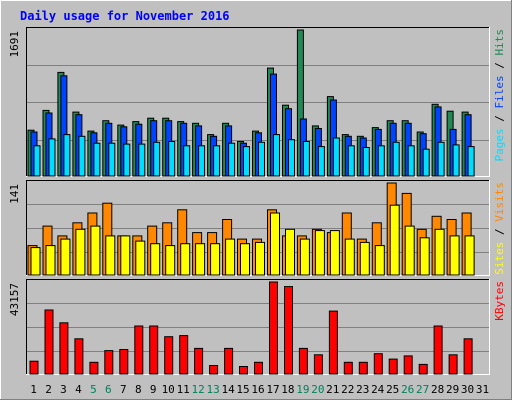 The width and height of the screenshot is (512, 400). Describe the element at coordinates (48, 389) in the screenshot. I see `x-tick-label-day-2: 2` at that location.